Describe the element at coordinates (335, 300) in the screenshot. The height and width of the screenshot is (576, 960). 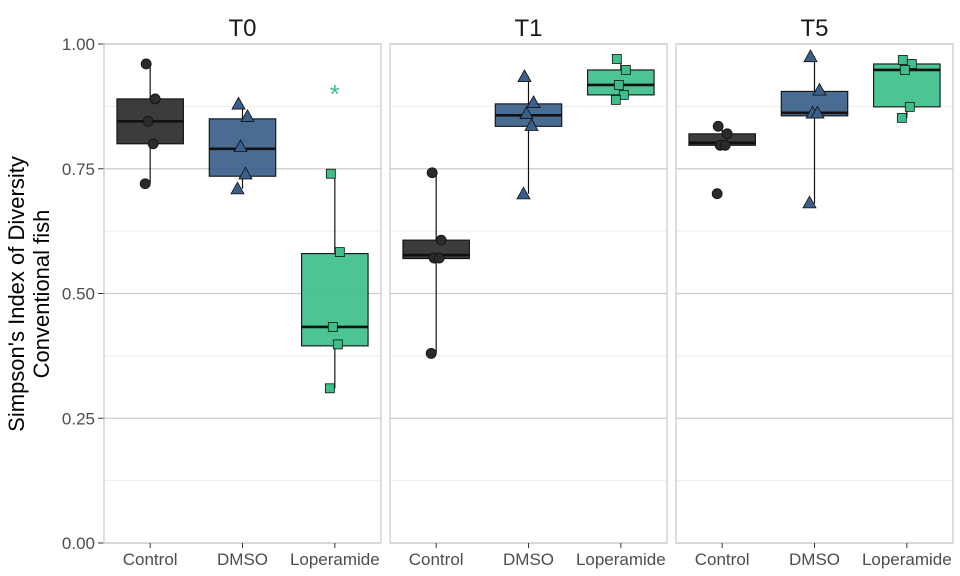
I see `box` at that location.